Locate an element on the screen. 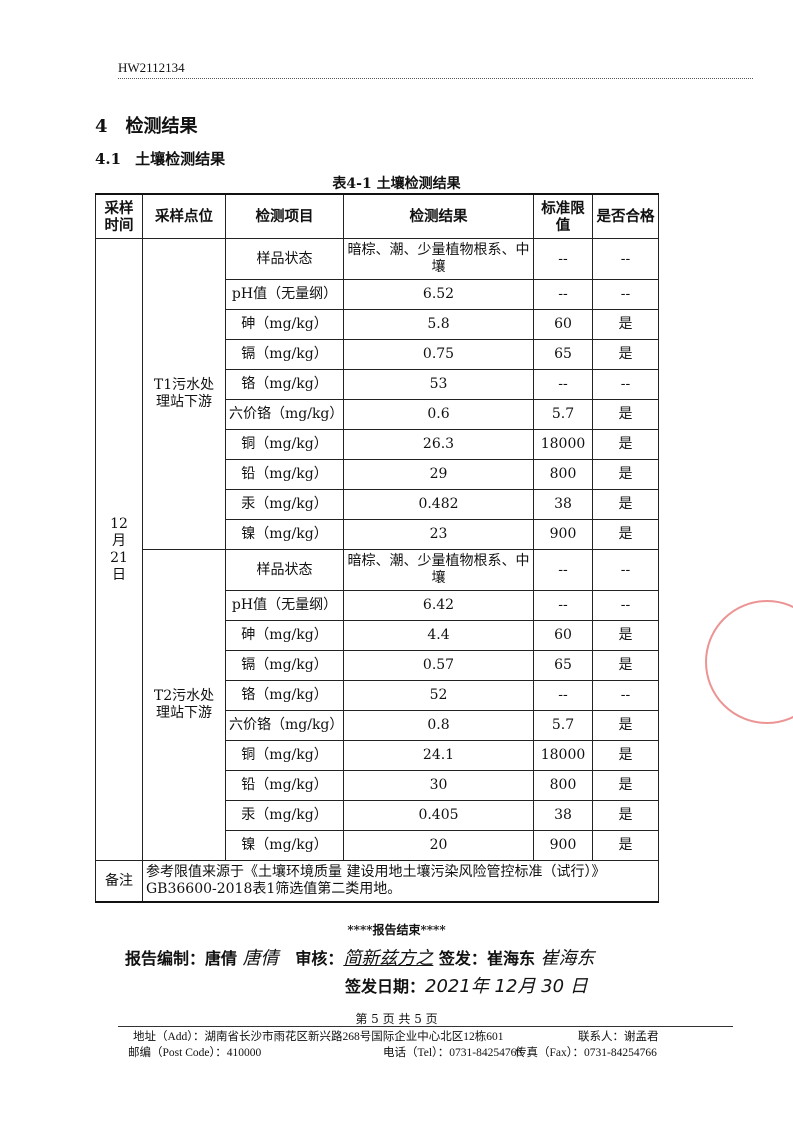 This screenshot has width=793, height=1122. table-row: 铅（mg/kg） 29 800 是 is located at coordinates (377, 474).